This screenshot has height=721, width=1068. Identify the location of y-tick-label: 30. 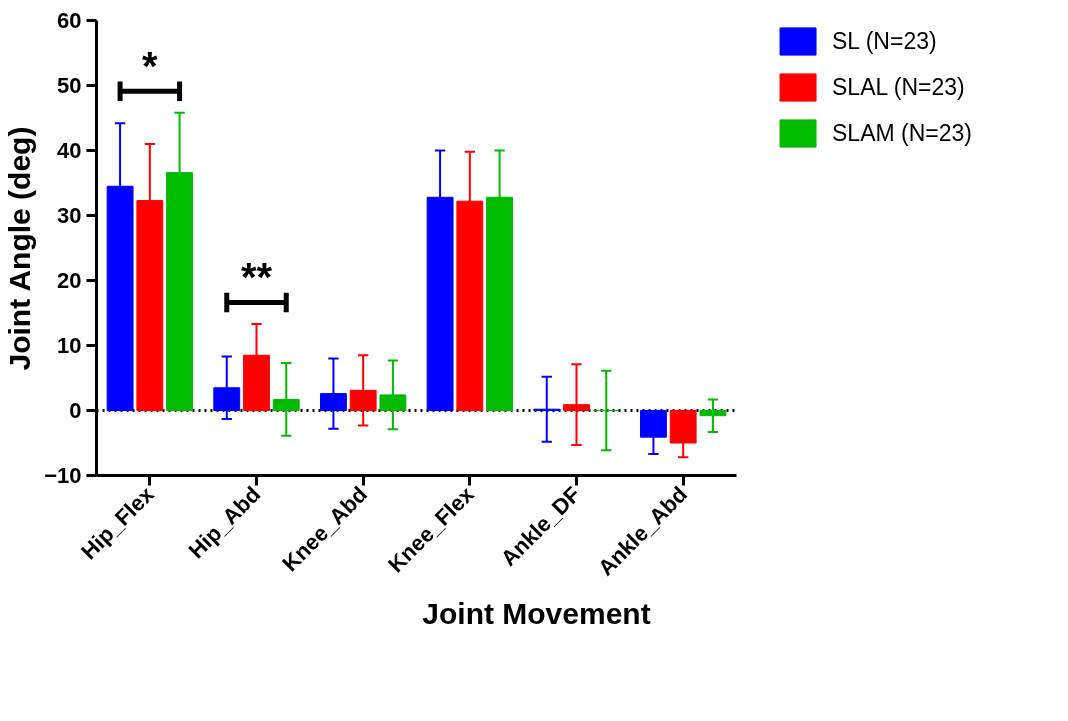
(69, 215).